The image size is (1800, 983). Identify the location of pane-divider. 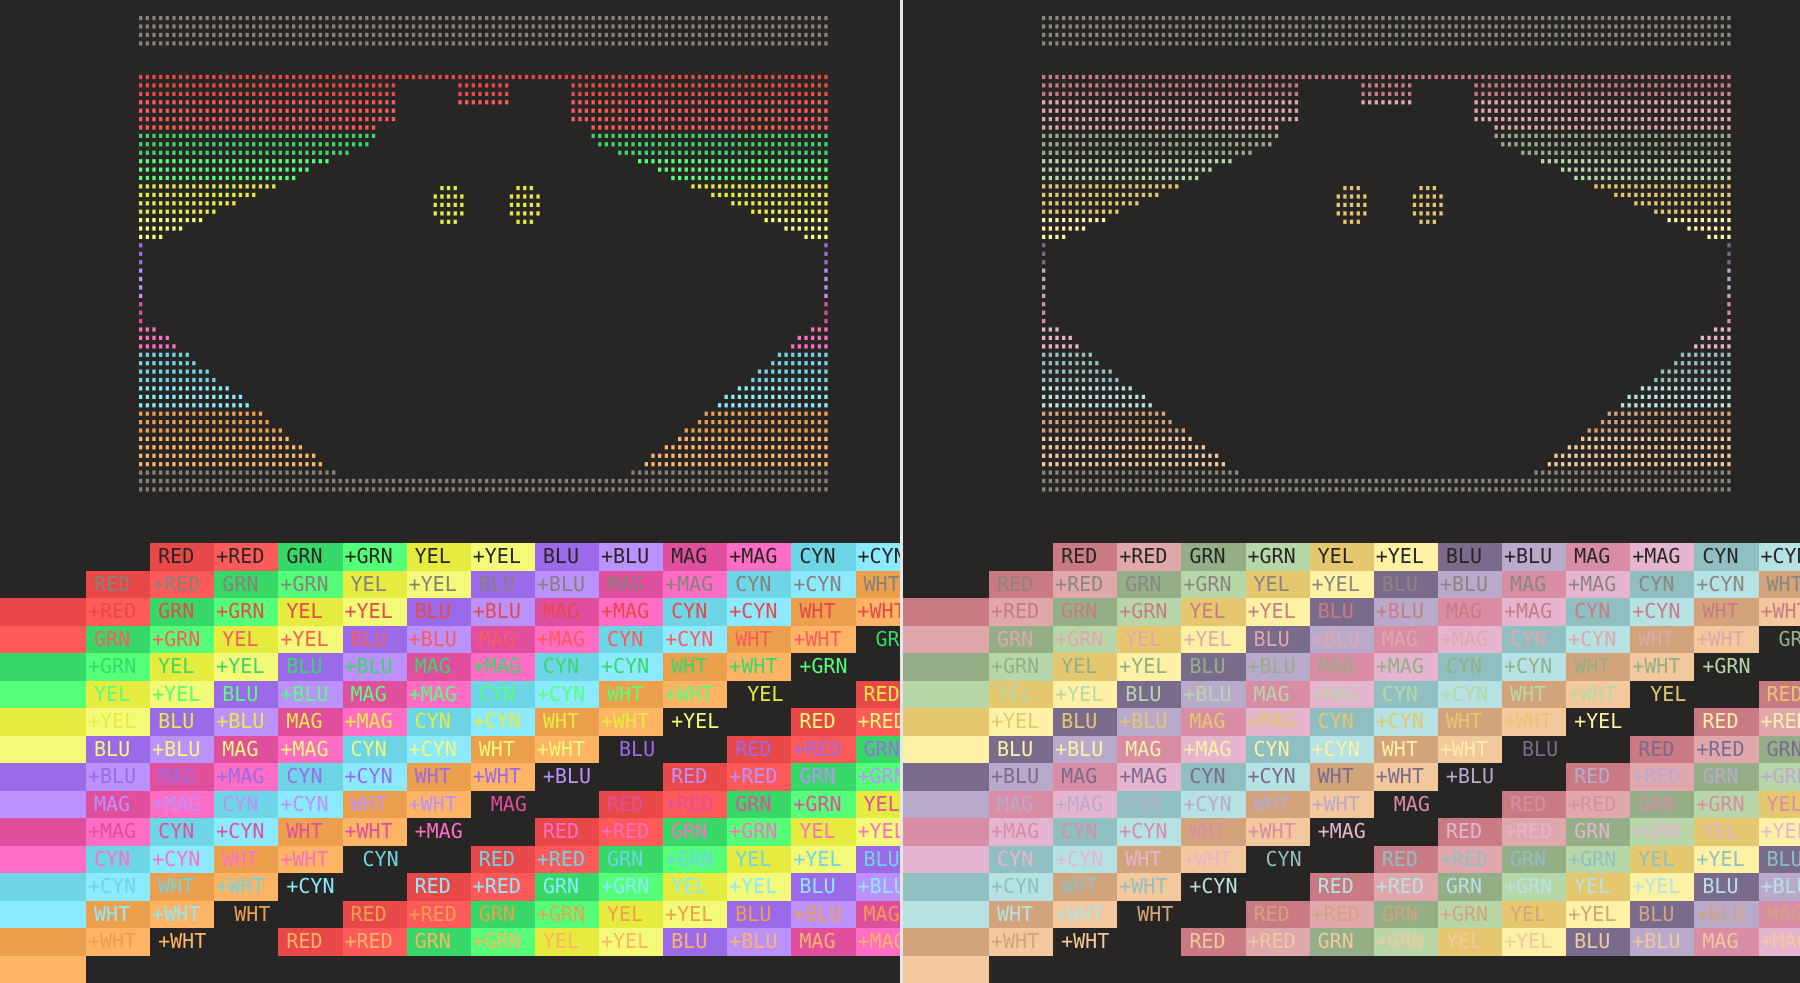
(901, 491).